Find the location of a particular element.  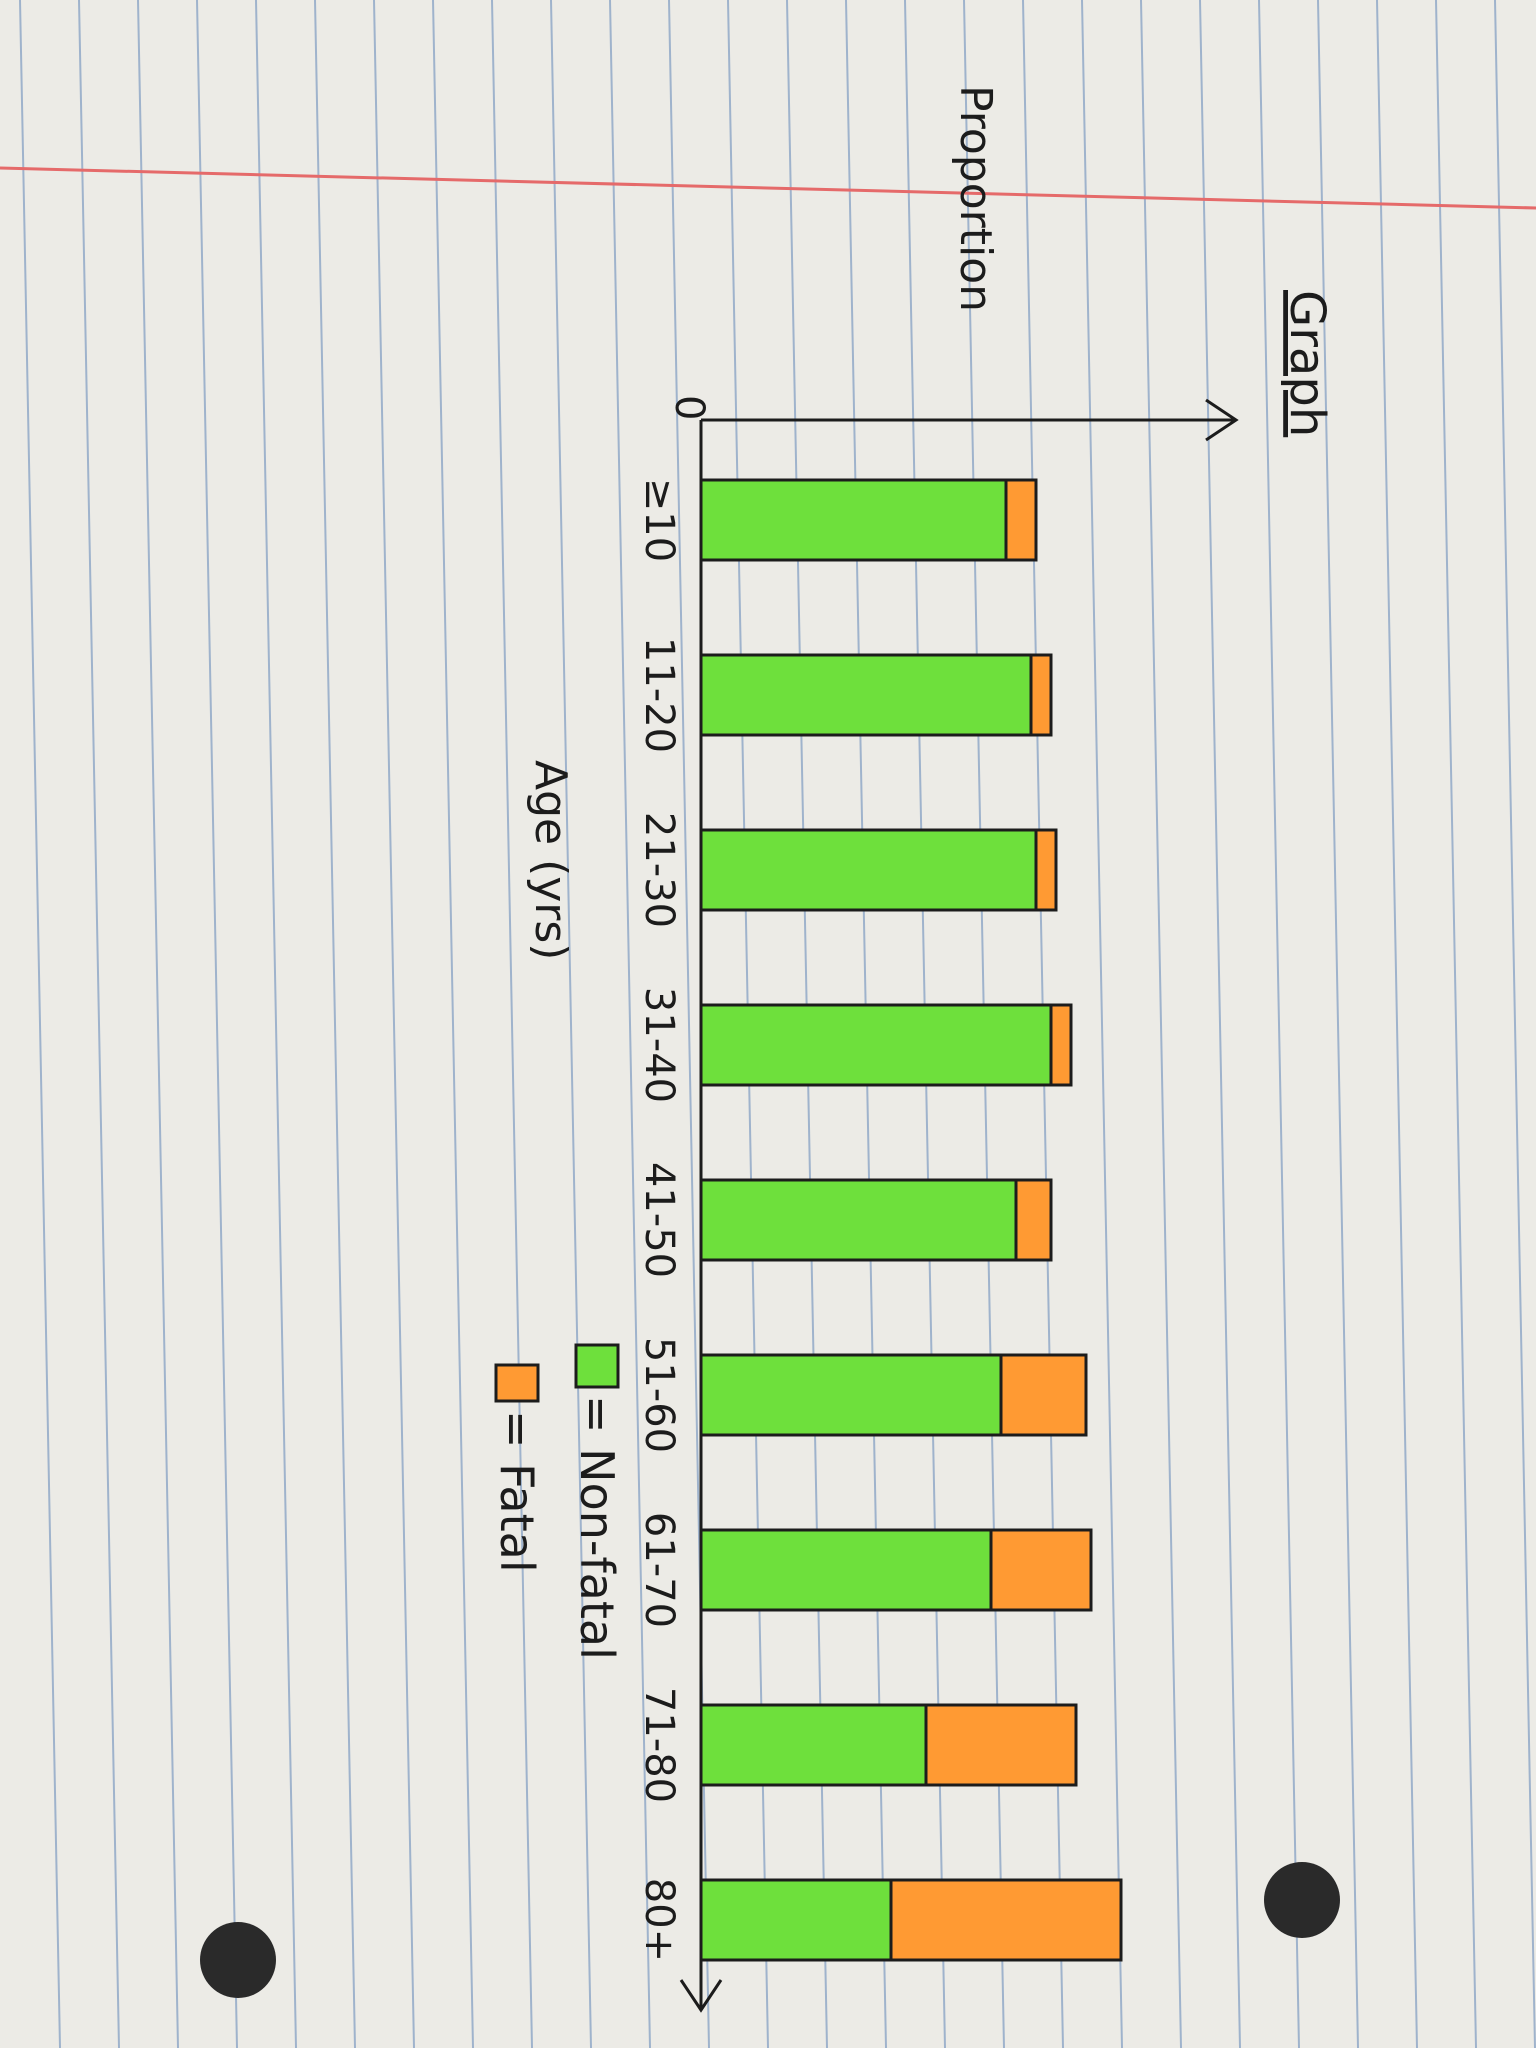

margin-line is located at coordinates (768, 188).